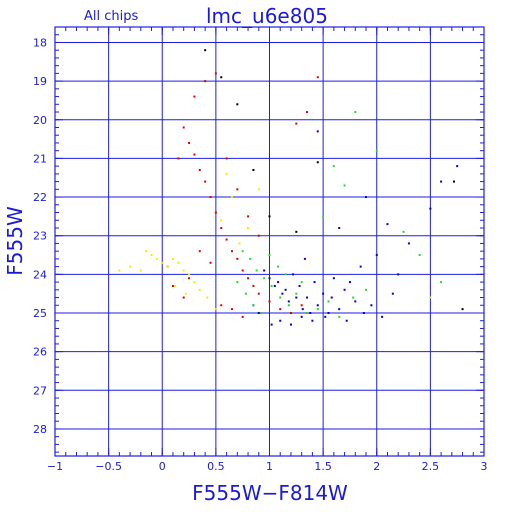 This screenshot has height=512, width=512. What do you see at coordinates (15, 241) in the screenshot?
I see `y-axis-title: F555W` at bounding box center [15, 241].